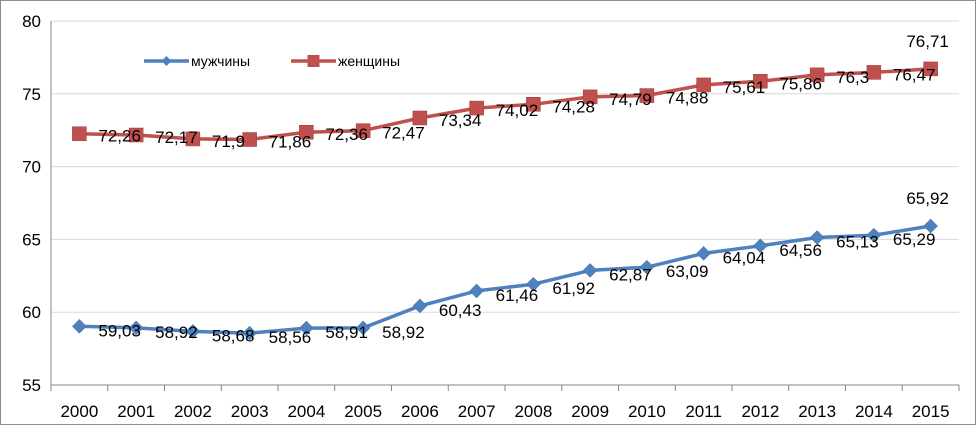 This screenshot has height=425, width=976. What do you see at coordinates (517, 295) in the screenshot?
I see `data-label: 61,46` at bounding box center [517, 295].